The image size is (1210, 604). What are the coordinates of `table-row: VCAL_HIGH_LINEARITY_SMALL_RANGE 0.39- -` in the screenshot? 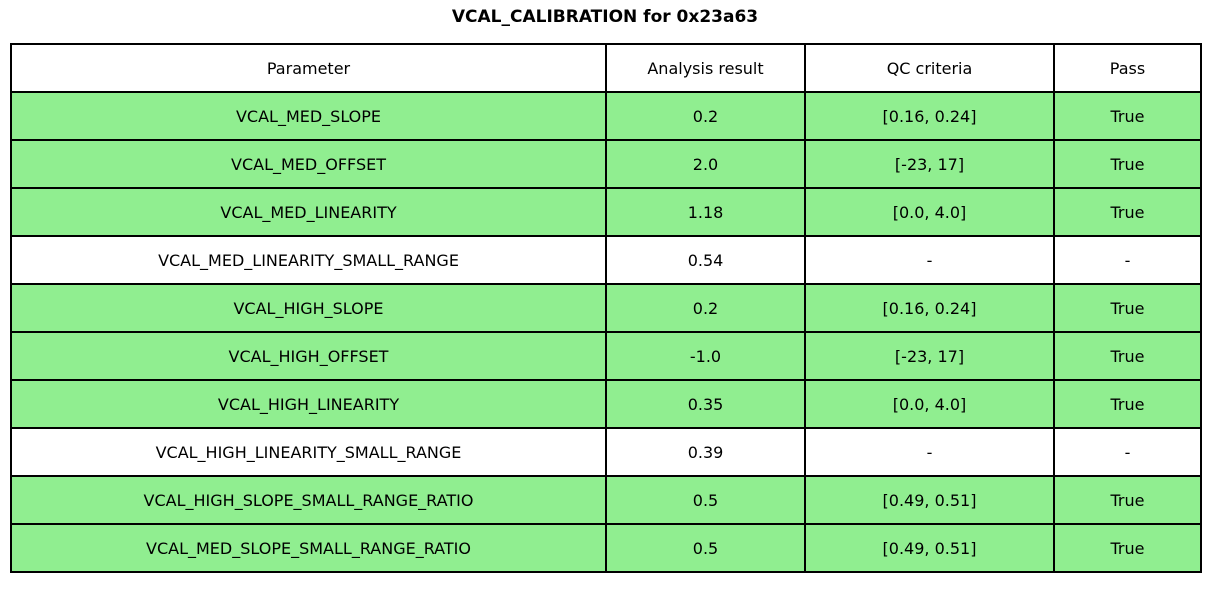 It's located at (606, 452).